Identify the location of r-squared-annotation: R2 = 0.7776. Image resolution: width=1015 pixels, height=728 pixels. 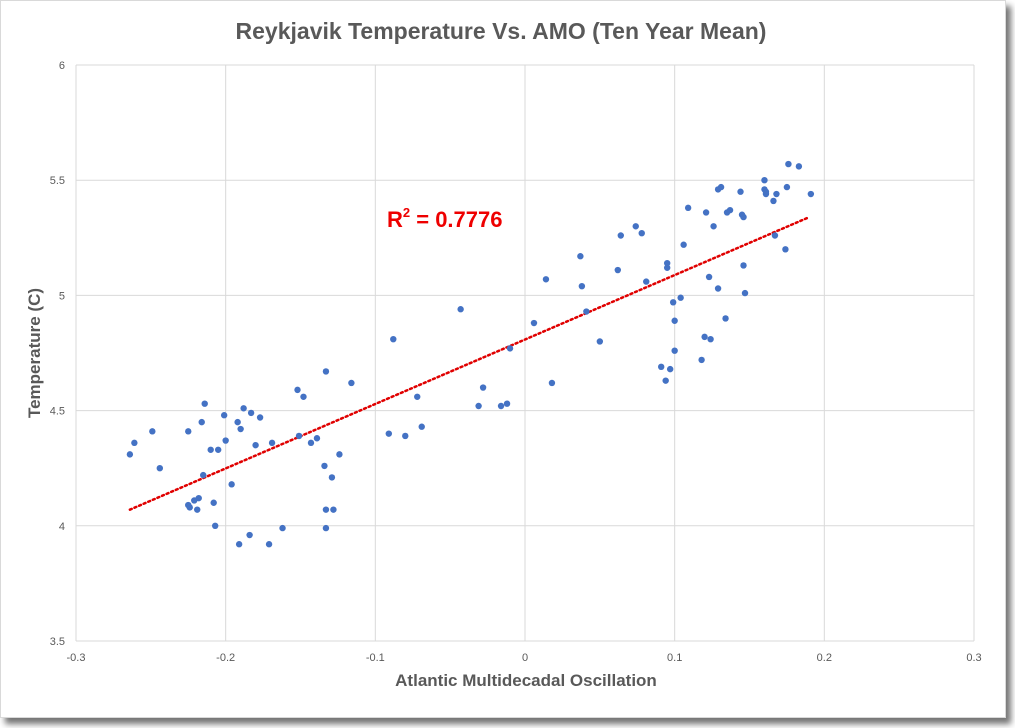
(445, 219).